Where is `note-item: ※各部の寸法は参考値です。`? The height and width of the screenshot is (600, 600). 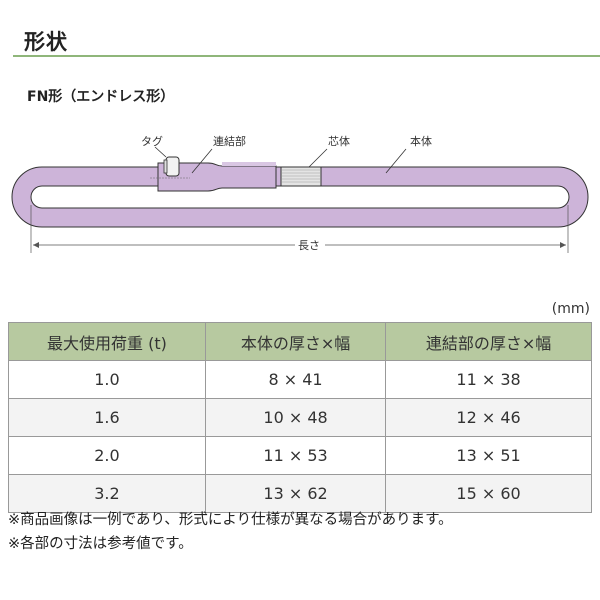 note-item: ※各部の寸法は参考値です。 is located at coordinates (100, 544).